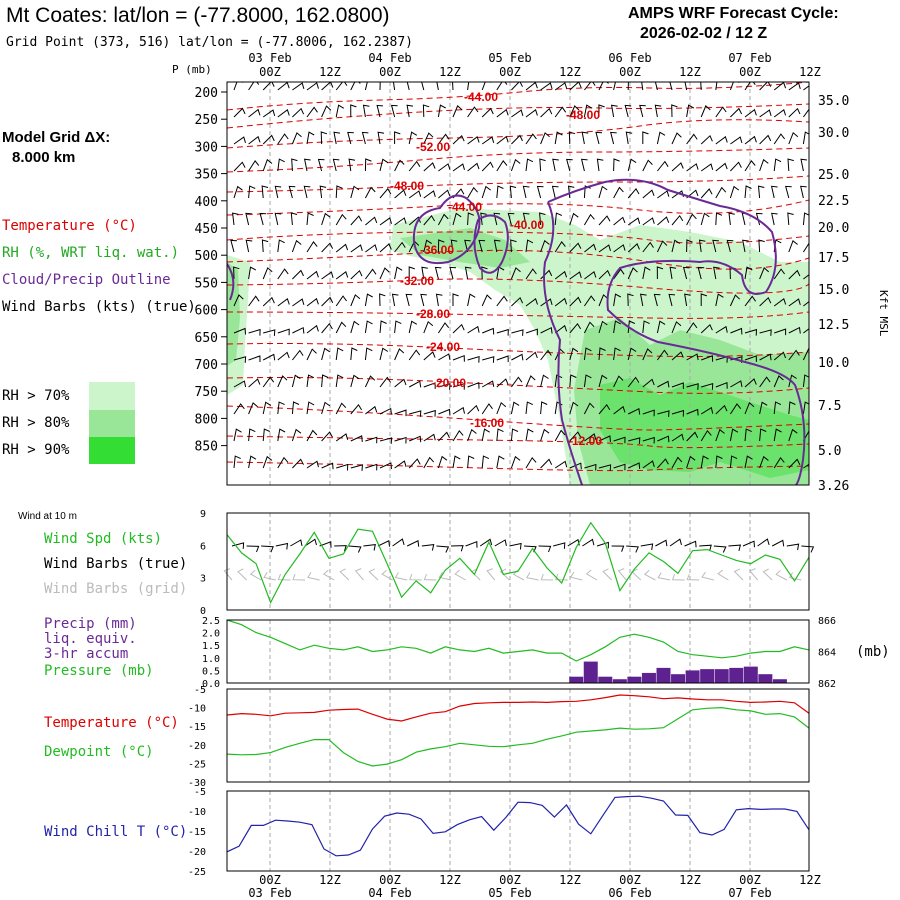 This screenshot has width=900, height=900. I want to click on wind-chill-panel-grid, so click(510, 831).